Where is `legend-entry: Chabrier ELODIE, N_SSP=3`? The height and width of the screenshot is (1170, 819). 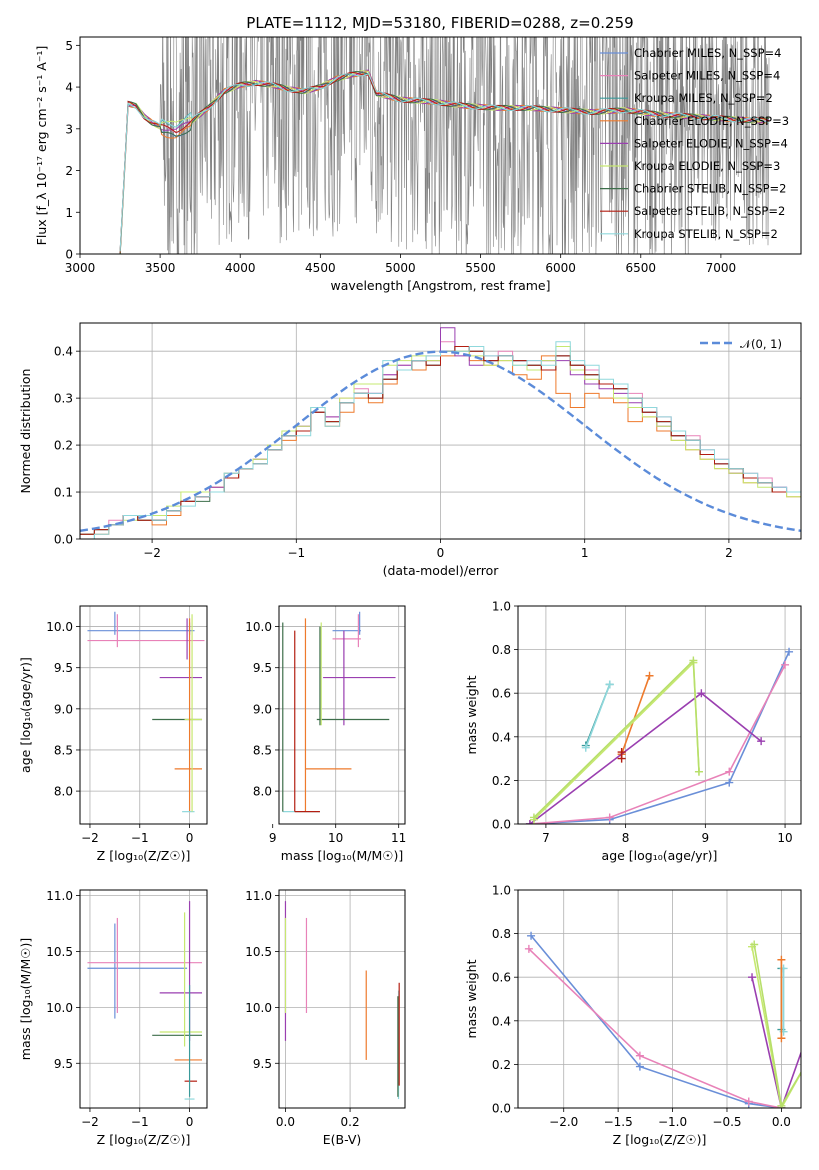 legend-entry: Chabrier ELODIE, N_SSP=3 is located at coordinates (711, 121).